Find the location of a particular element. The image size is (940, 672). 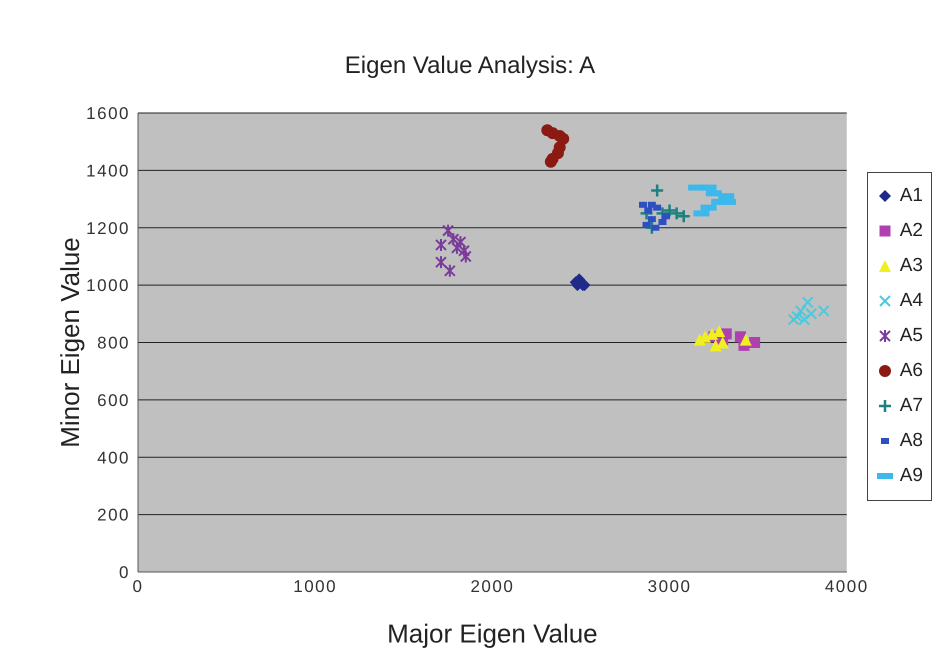

legend-label: A1 is located at coordinates (910, 196).